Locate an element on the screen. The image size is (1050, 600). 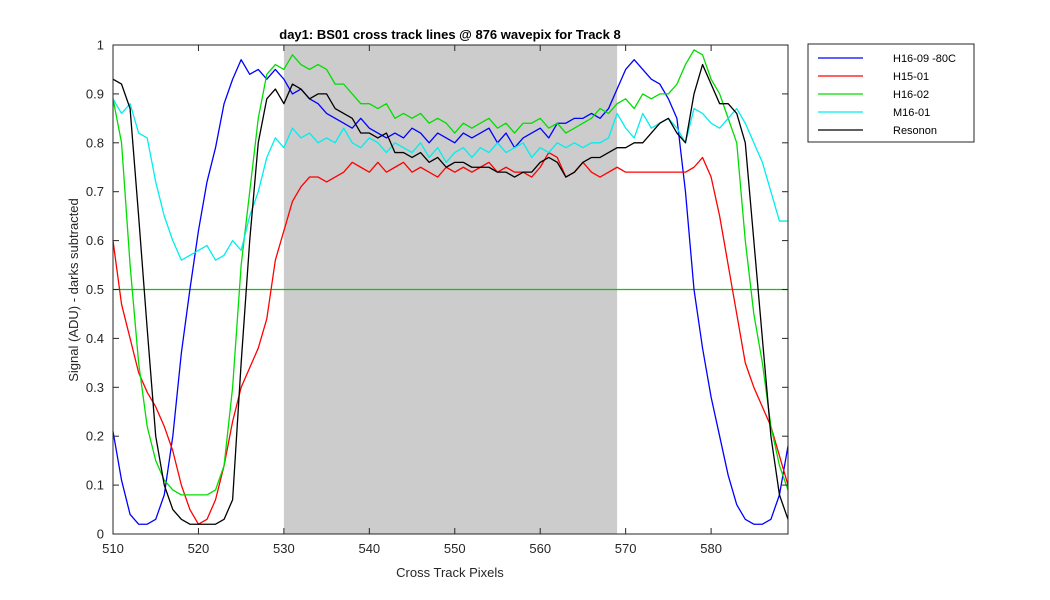
x-axis-label: Cross Track Pixels is located at coordinates (450, 572).